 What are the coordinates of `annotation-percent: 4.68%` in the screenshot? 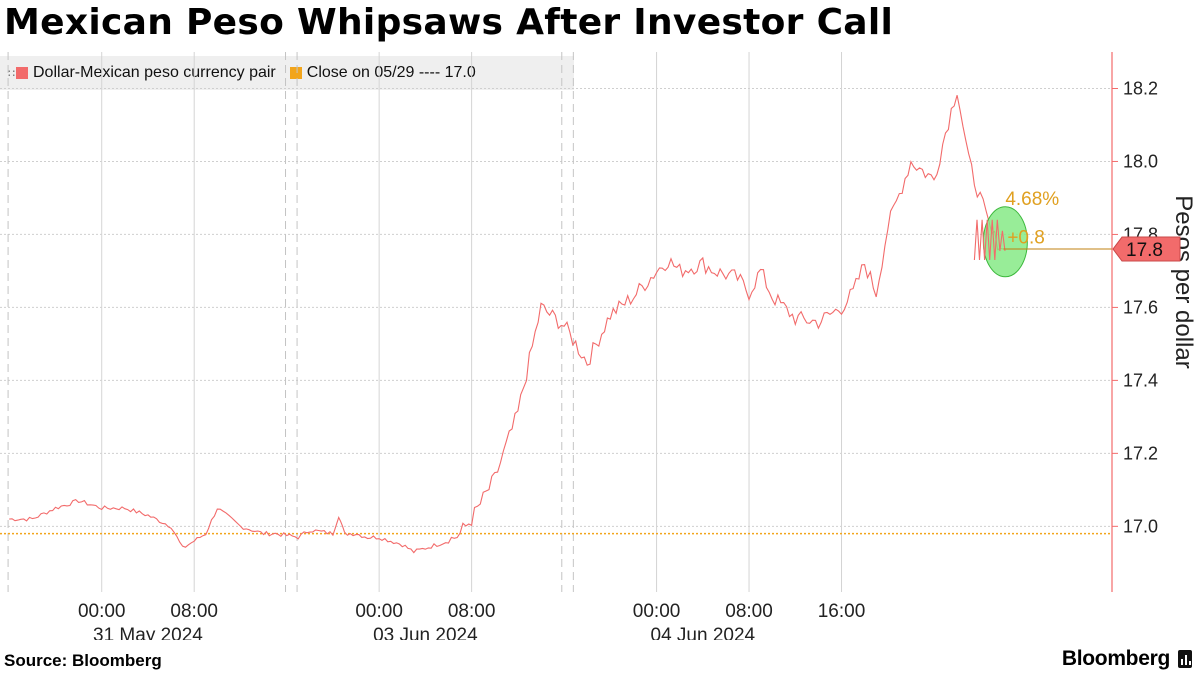 It's located at (1032, 199).